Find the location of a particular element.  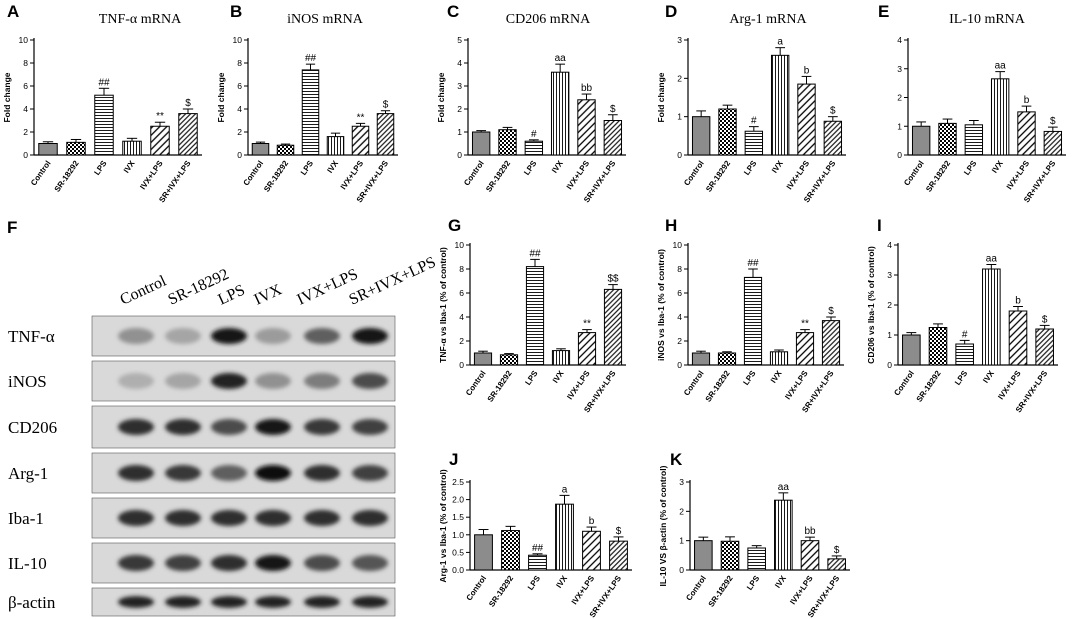

x-tick-label: Control is located at coordinates (696, 588).